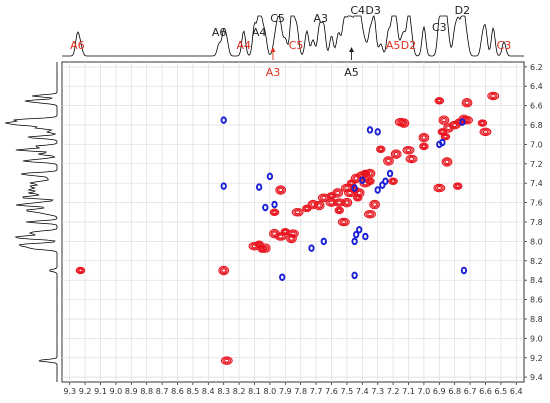 This screenshot has height=403, width=550. What do you see at coordinates (69, 391) in the screenshot?
I see `x-tick-label: 9.3` at bounding box center [69, 391].